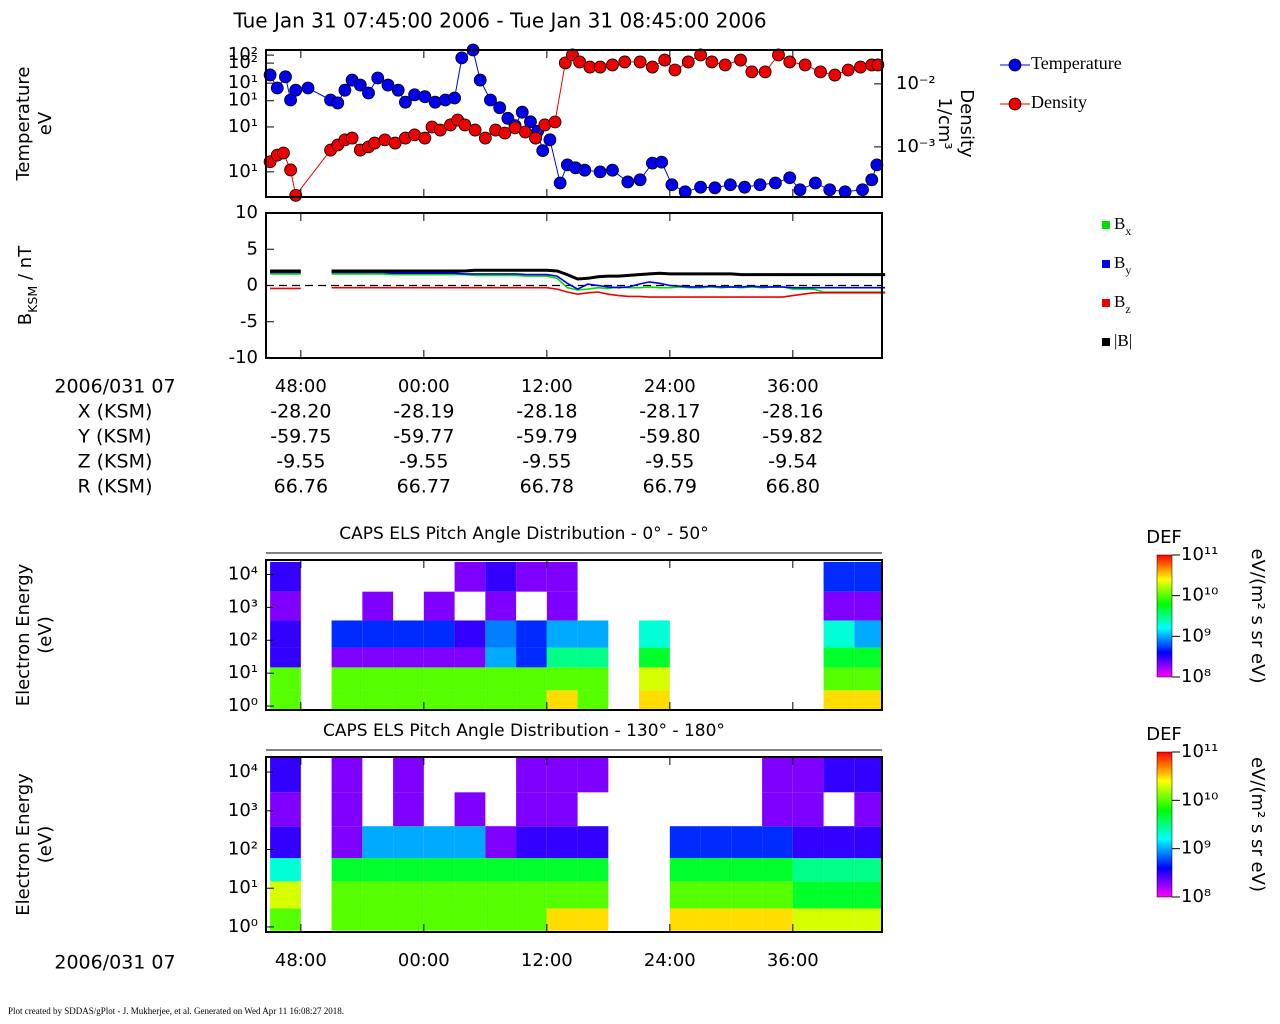 The height and width of the screenshot is (1024, 1280). What do you see at coordinates (243, 357) in the screenshot?
I see `y-tick-label: -10` at bounding box center [243, 357].